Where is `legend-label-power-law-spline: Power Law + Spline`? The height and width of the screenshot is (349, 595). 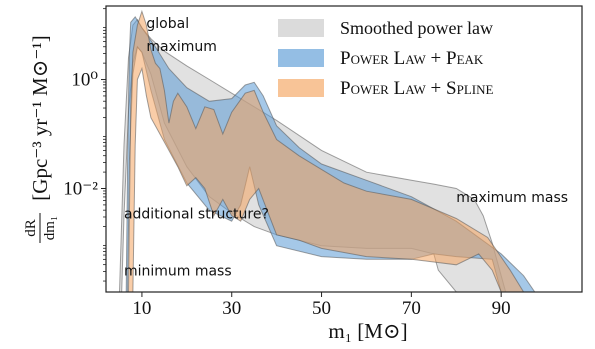
legend-label-power-law-spline: Power Law + Spline is located at coordinates (416, 88).